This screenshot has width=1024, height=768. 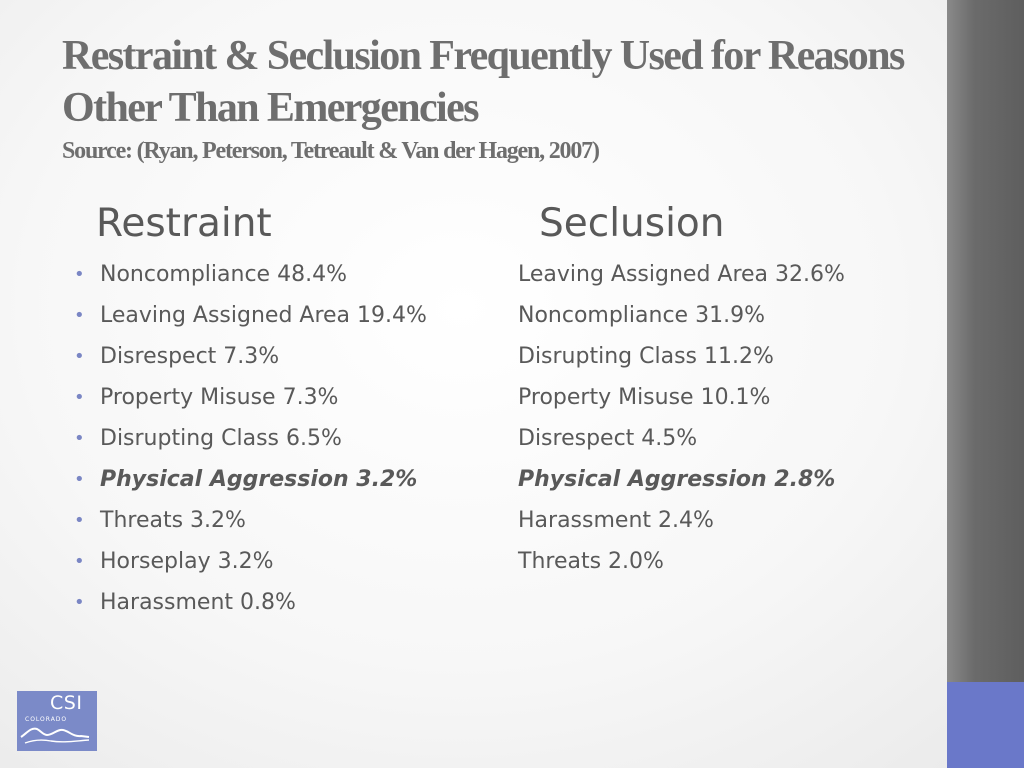 I want to click on seclusion-item-text: Disrespect 4.5%, so click(x=608, y=438).